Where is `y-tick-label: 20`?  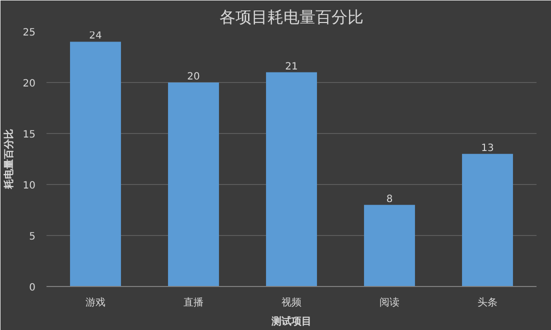 y-tick-label: 20 is located at coordinates (29, 84).